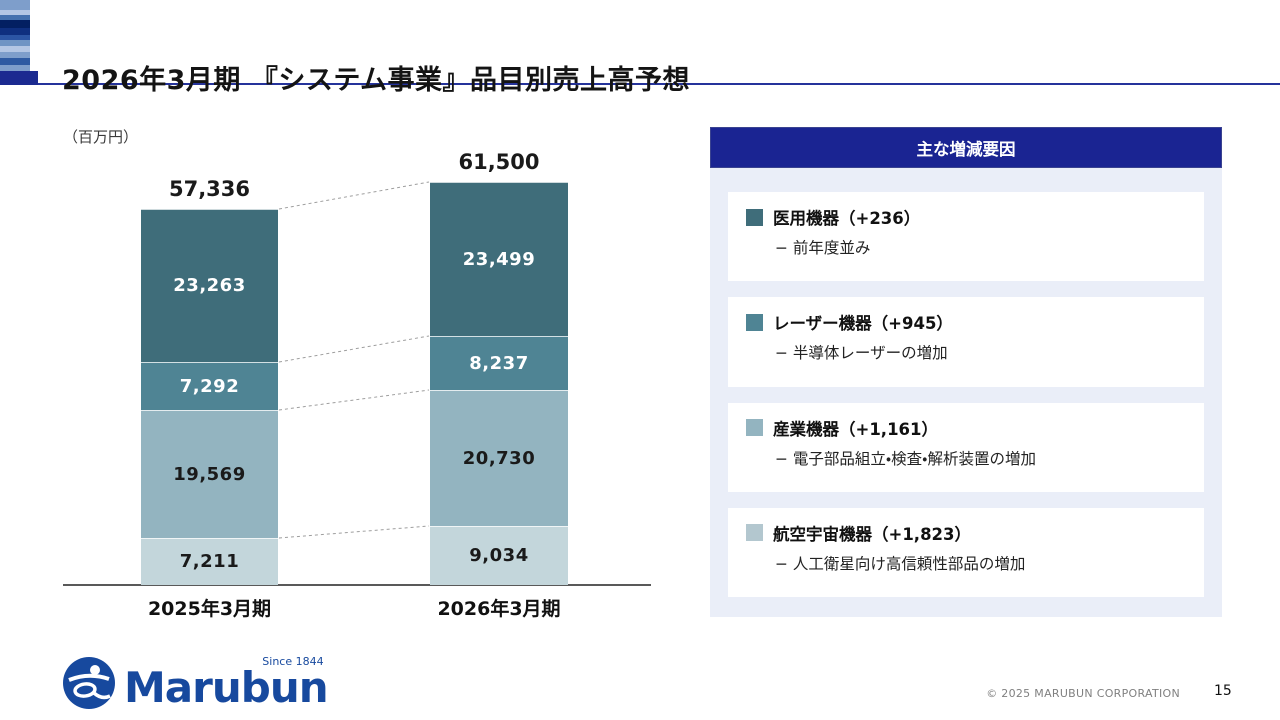 This screenshot has height=720, width=1280. I want to click on segment-value-label: 20,730, so click(499, 458).